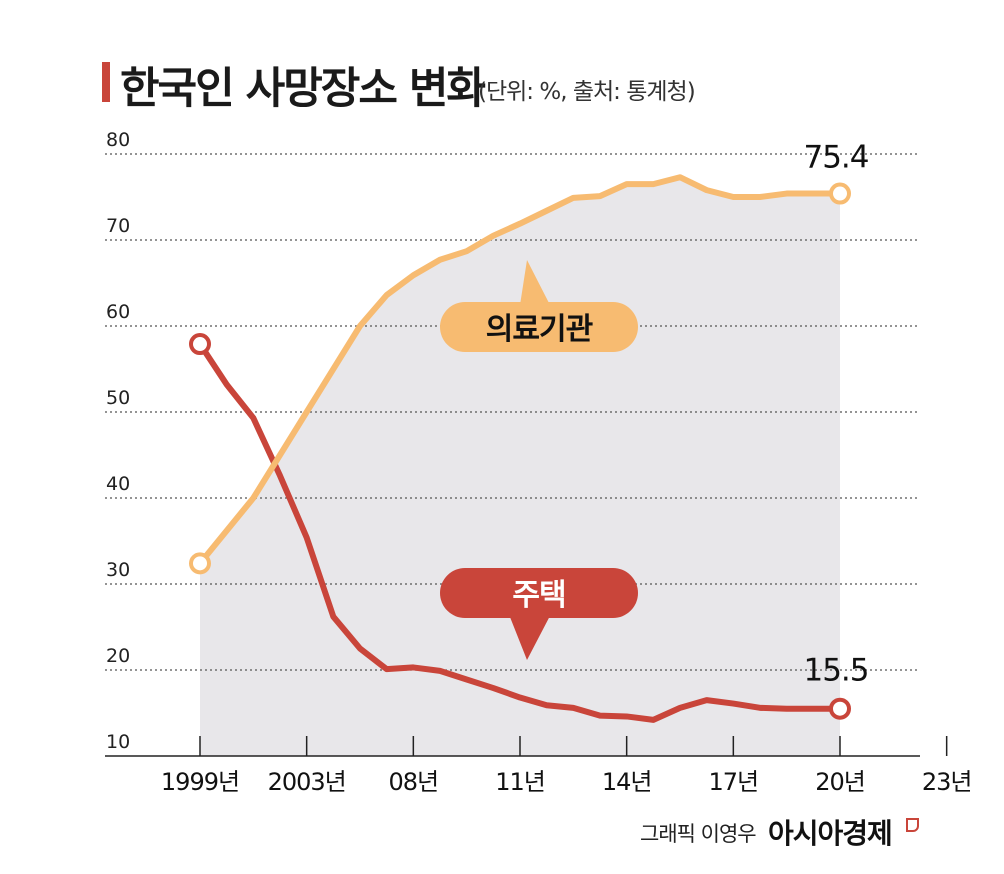  What do you see at coordinates (200, 344) in the screenshot?
I see `data-point-home-start` at bounding box center [200, 344].